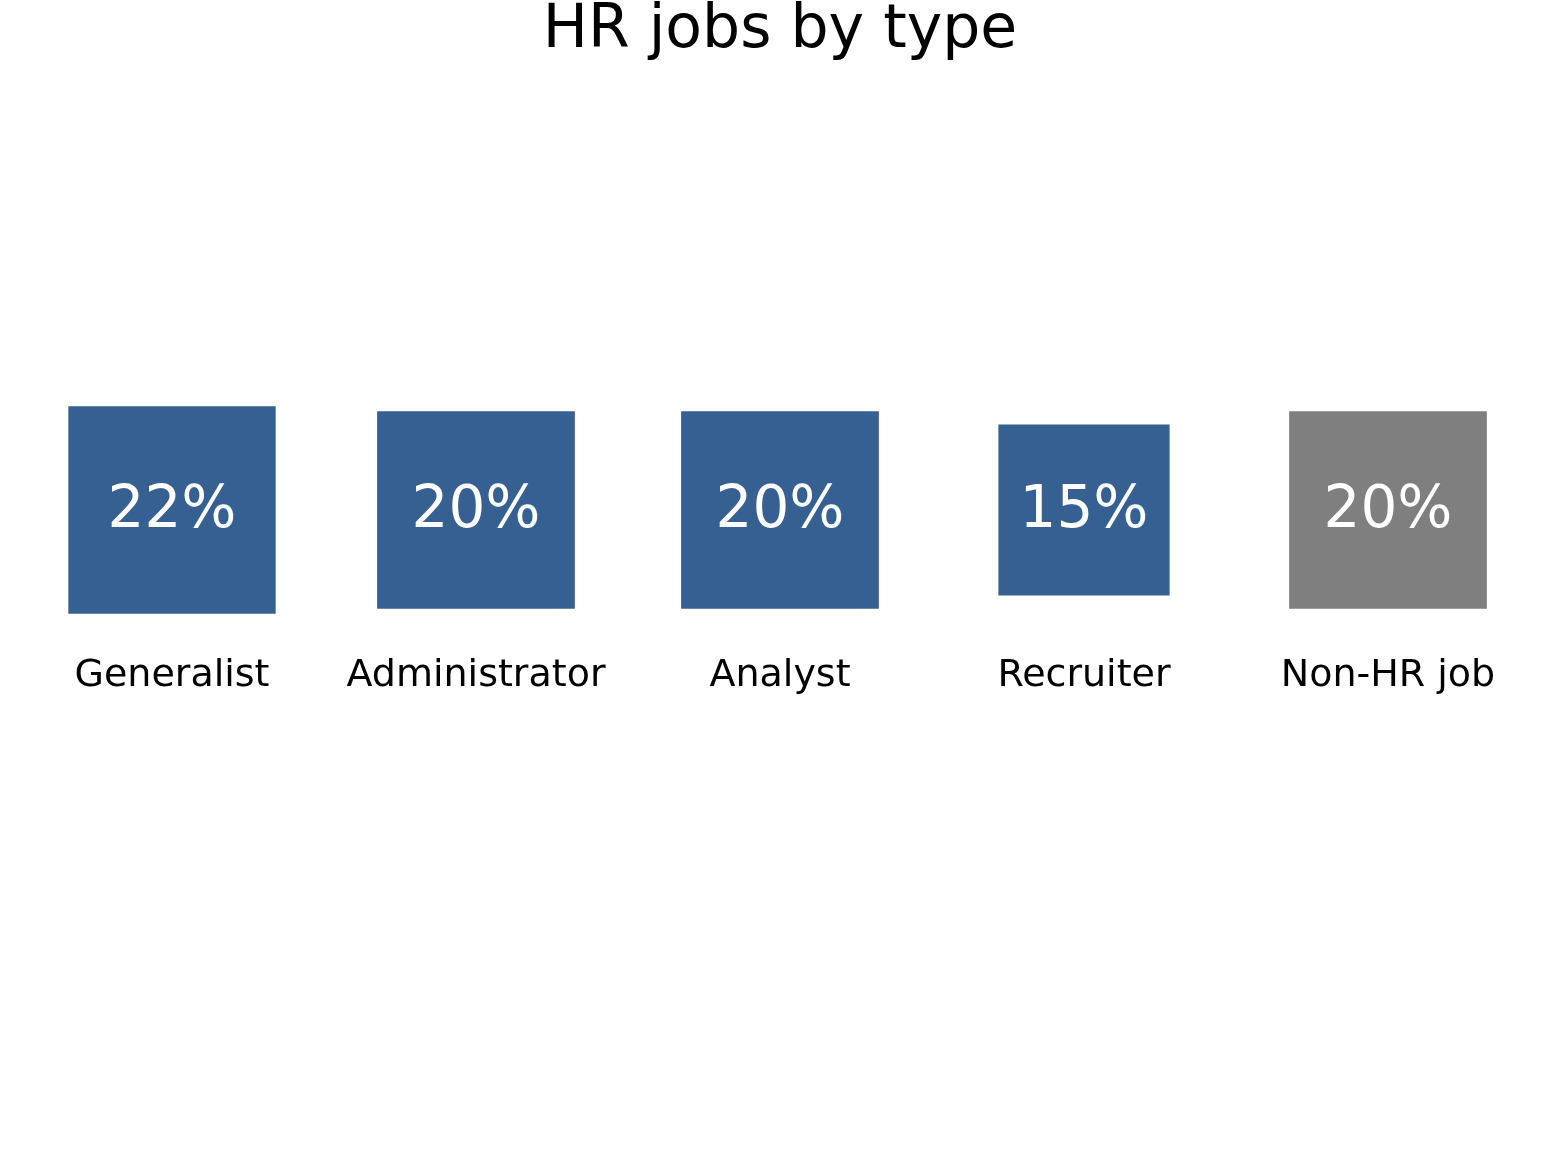 The height and width of the screenshot is (1170, 1560). I want to click on data-label: 22%, so click(172, 507).